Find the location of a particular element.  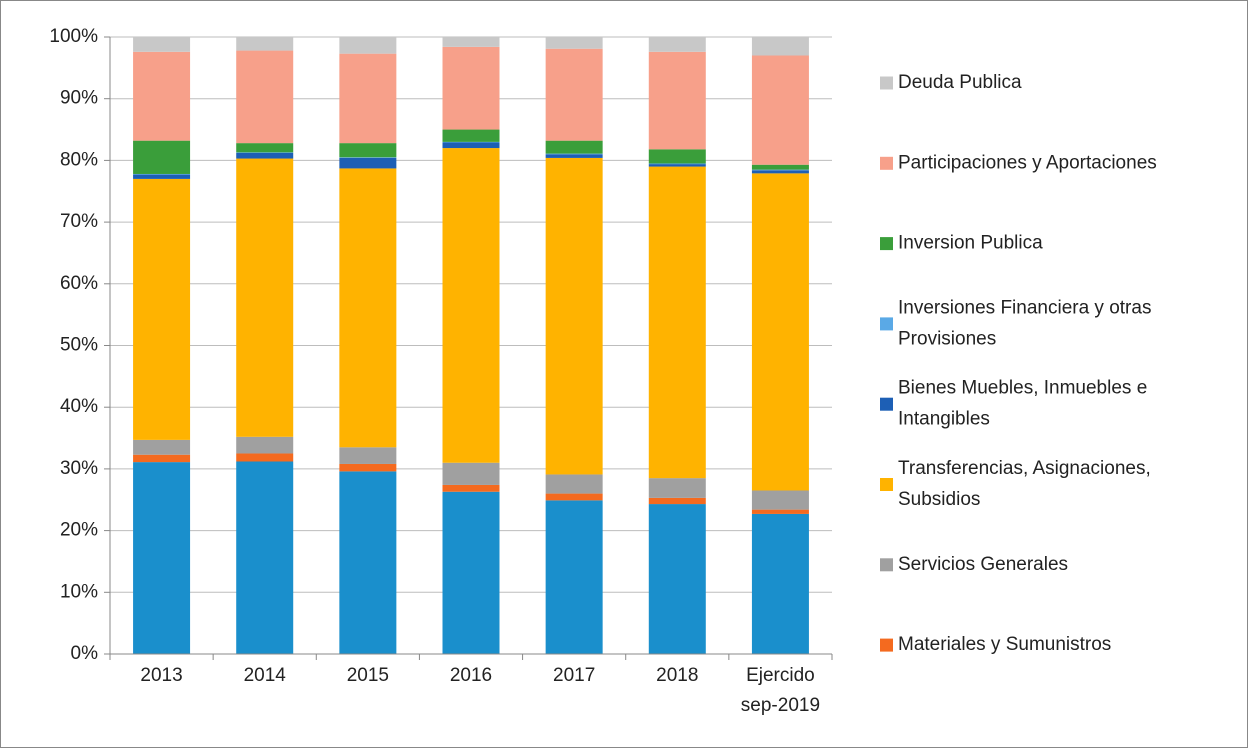

legend-label: Materiales y Sumunistros is located at coordinates (1004, 644).